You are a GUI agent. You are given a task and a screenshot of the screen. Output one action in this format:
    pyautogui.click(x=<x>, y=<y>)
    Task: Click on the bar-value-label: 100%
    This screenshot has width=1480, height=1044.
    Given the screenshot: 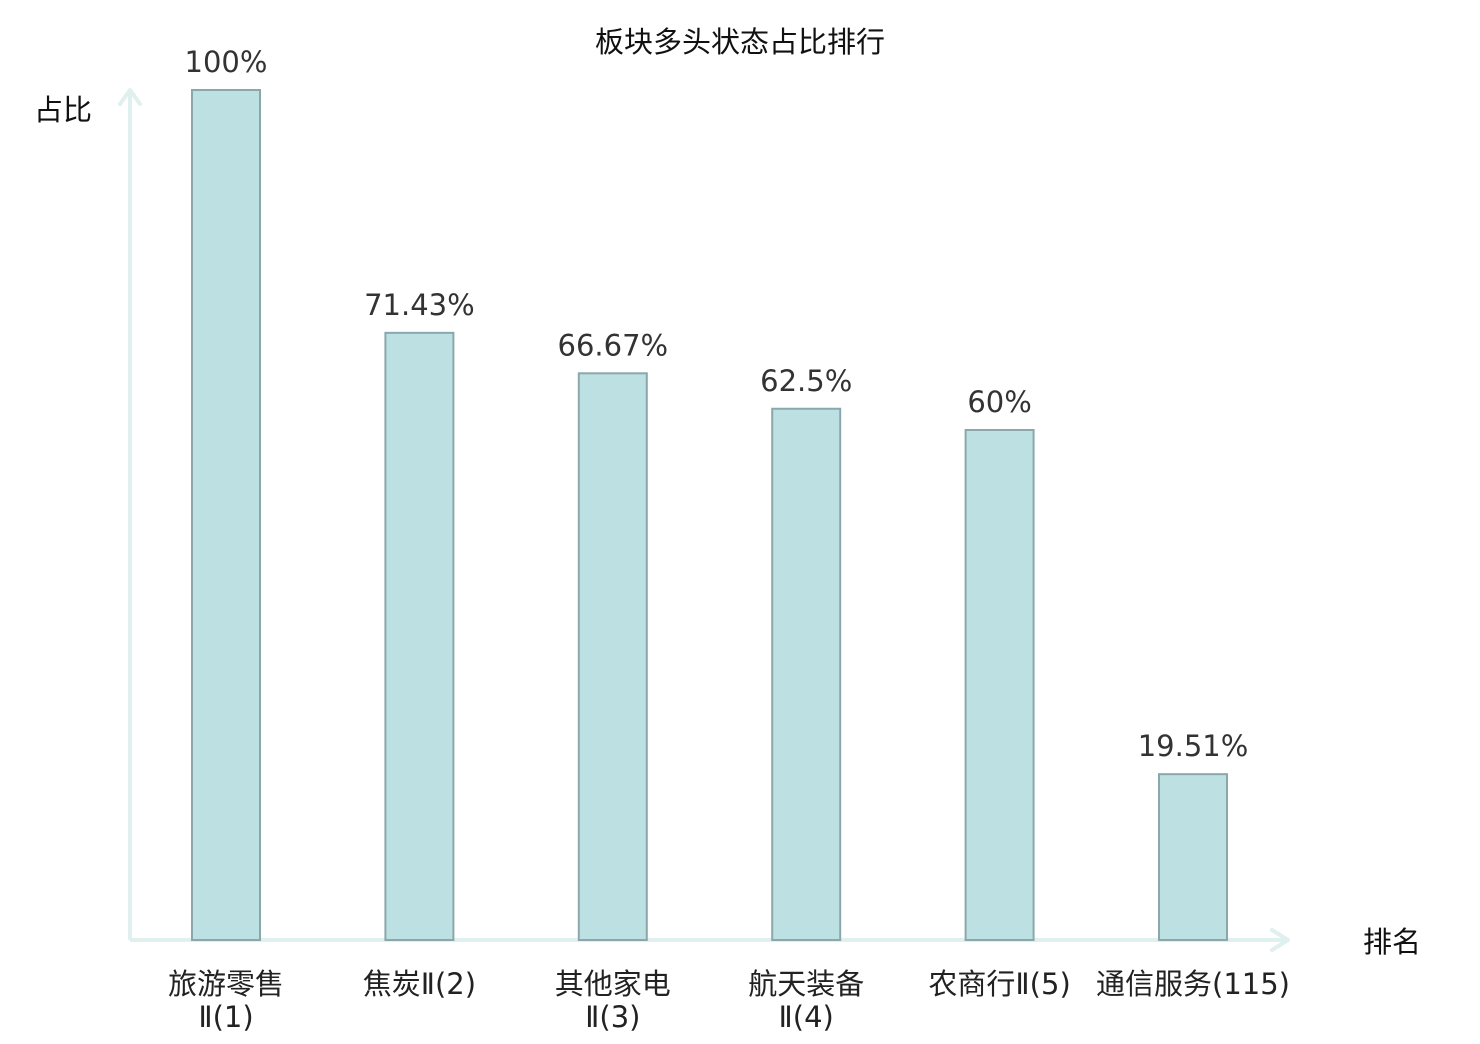 What is the action you would take?
    pyautogui.click(x=226, y=62)
    